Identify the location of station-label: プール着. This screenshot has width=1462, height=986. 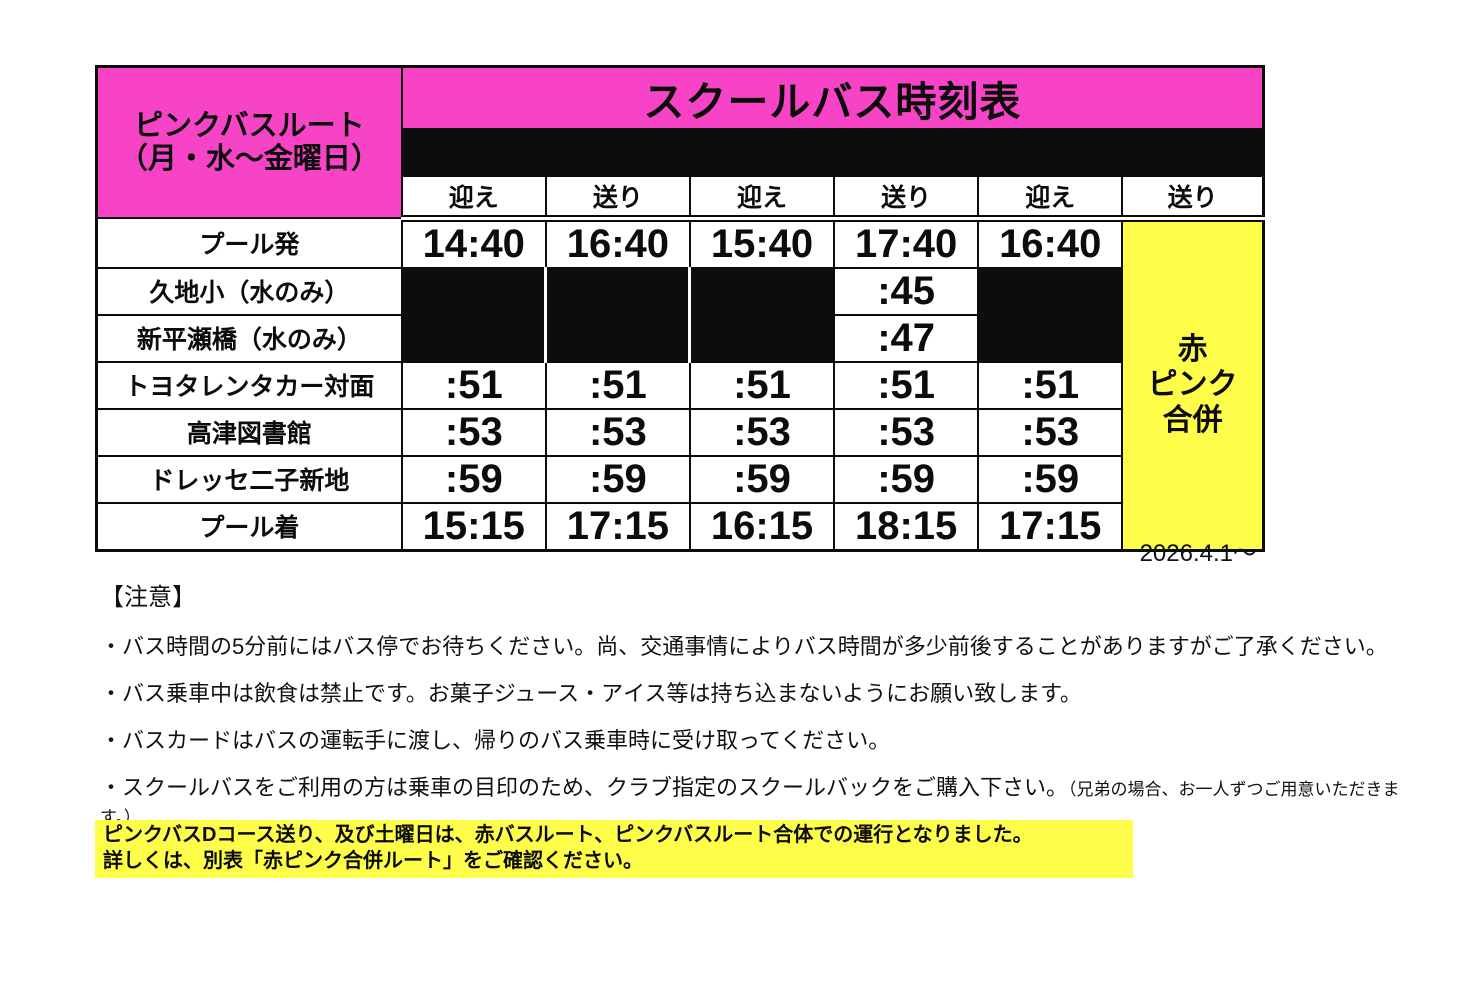
(249, 526).